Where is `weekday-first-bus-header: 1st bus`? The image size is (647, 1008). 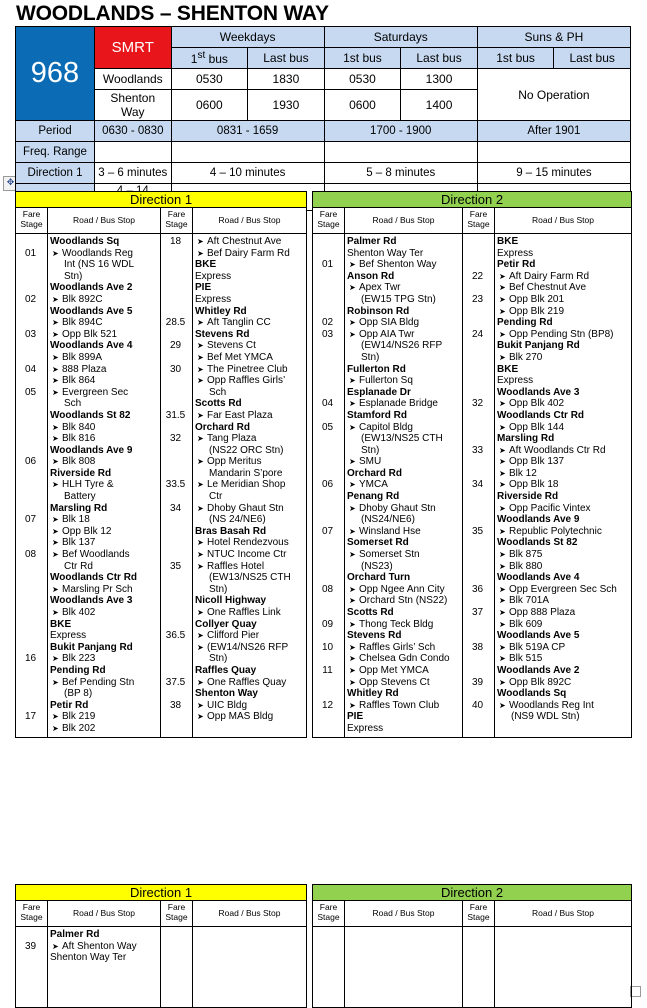
weekday-first-bus-header: 1st bus is located at coordinates (209, 58).